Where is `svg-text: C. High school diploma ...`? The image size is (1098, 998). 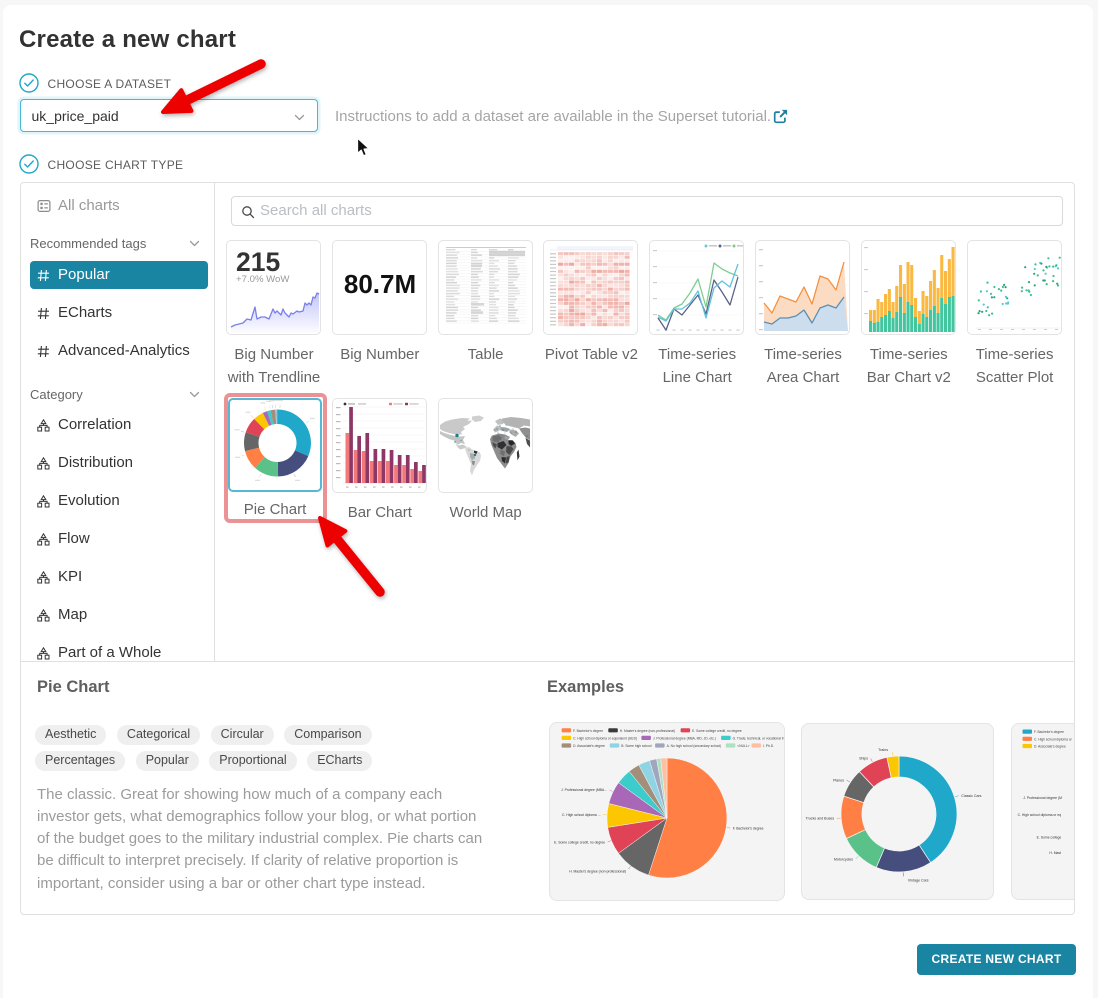
svg-text: C. High school diploma ... is located at coordinates (581, 815).